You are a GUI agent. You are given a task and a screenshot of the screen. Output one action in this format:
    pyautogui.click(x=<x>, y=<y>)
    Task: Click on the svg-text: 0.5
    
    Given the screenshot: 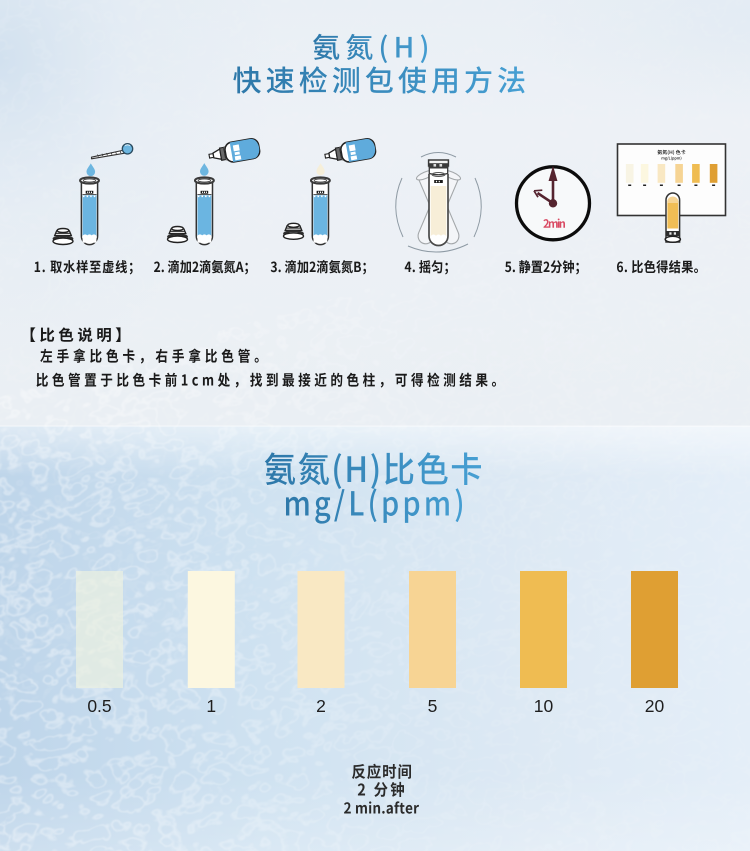 What is the action you would take?
    pyautogui.click(x=99, y=706)
    